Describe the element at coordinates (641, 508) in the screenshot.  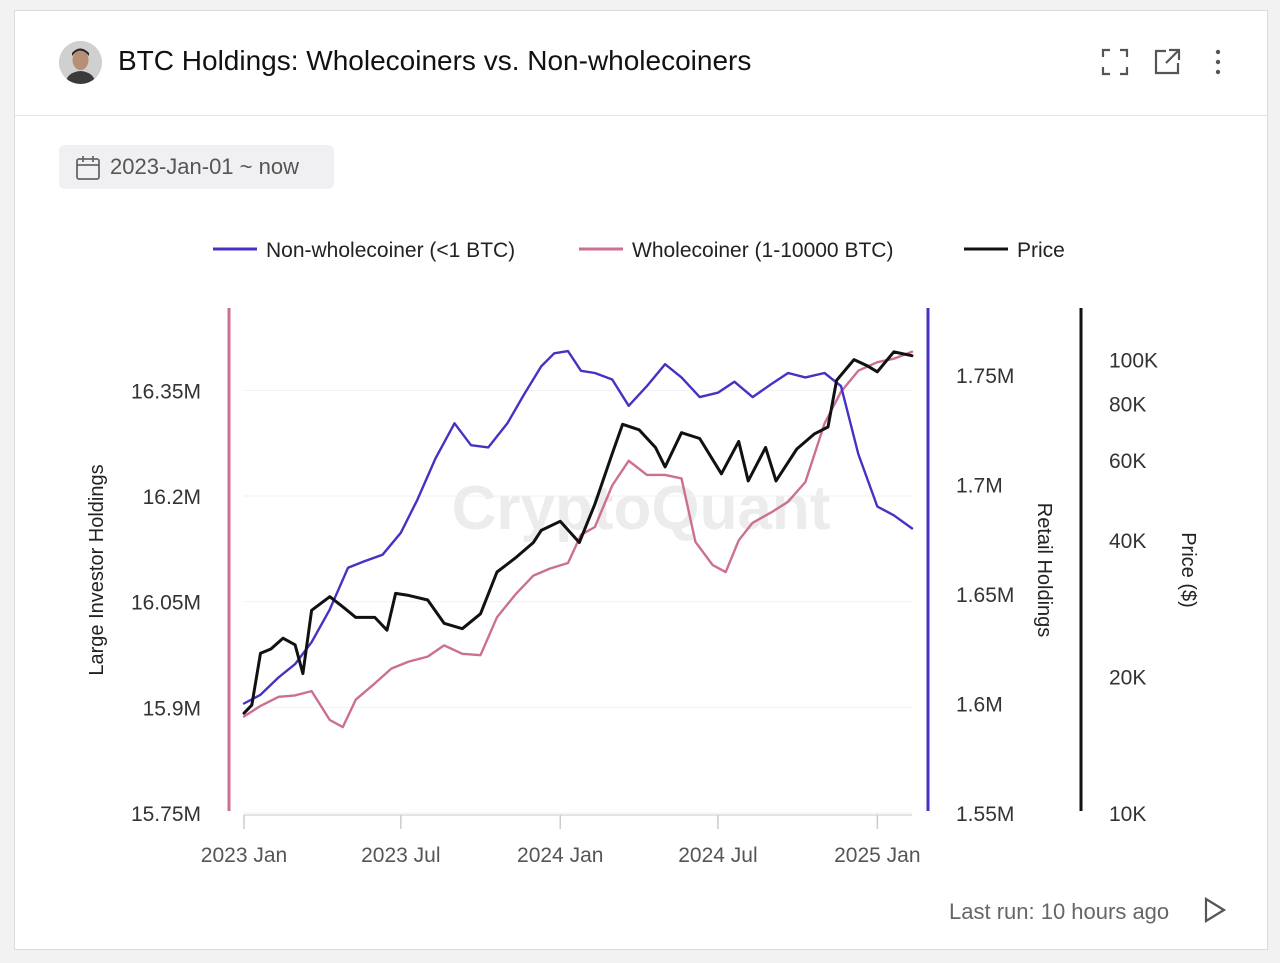
I see `chart-watermark: CryptoQuant` at that location.